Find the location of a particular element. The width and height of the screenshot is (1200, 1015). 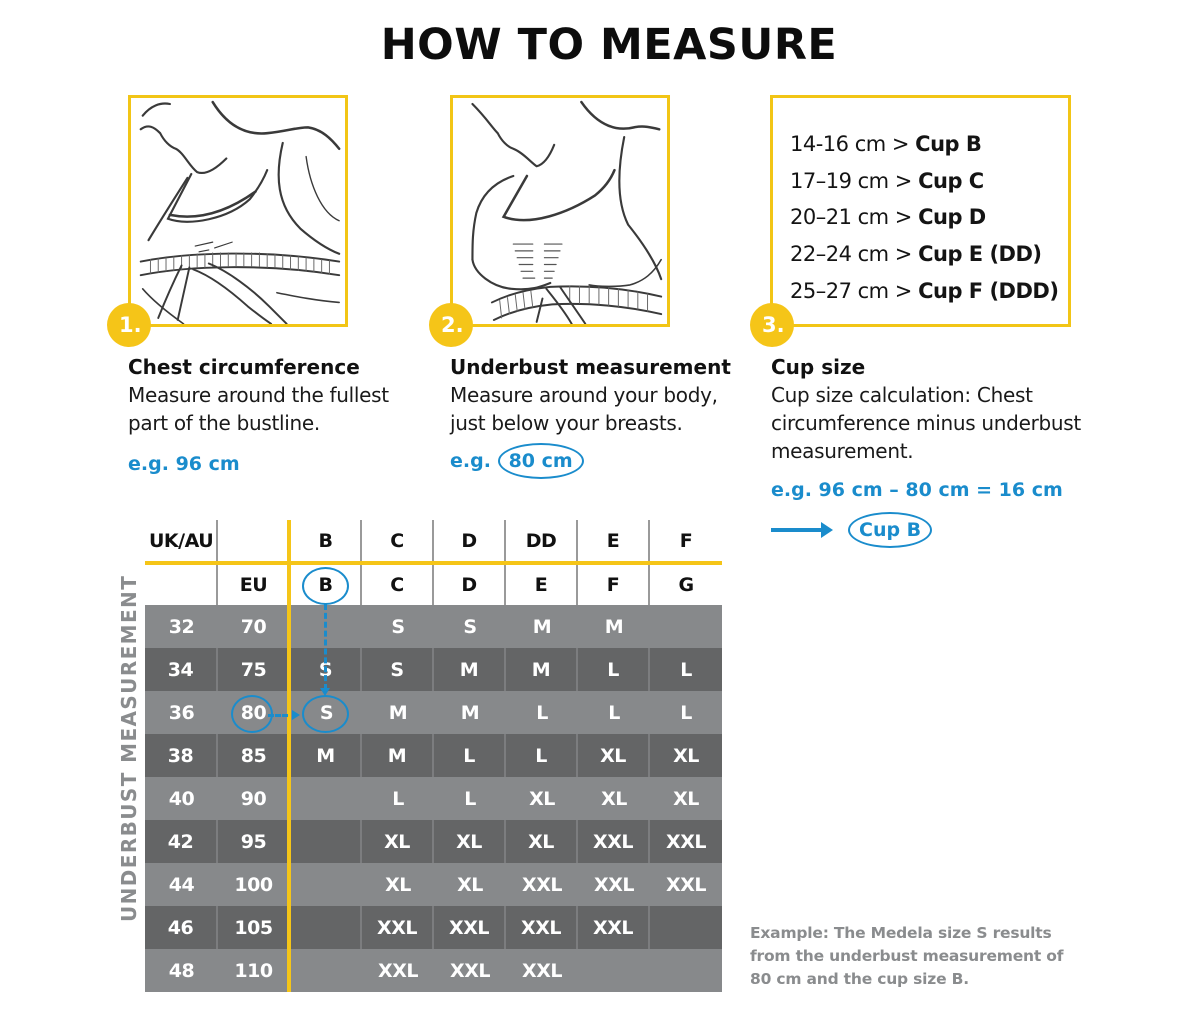

step-number-badge: 1. is located at coordinates (129, 325).